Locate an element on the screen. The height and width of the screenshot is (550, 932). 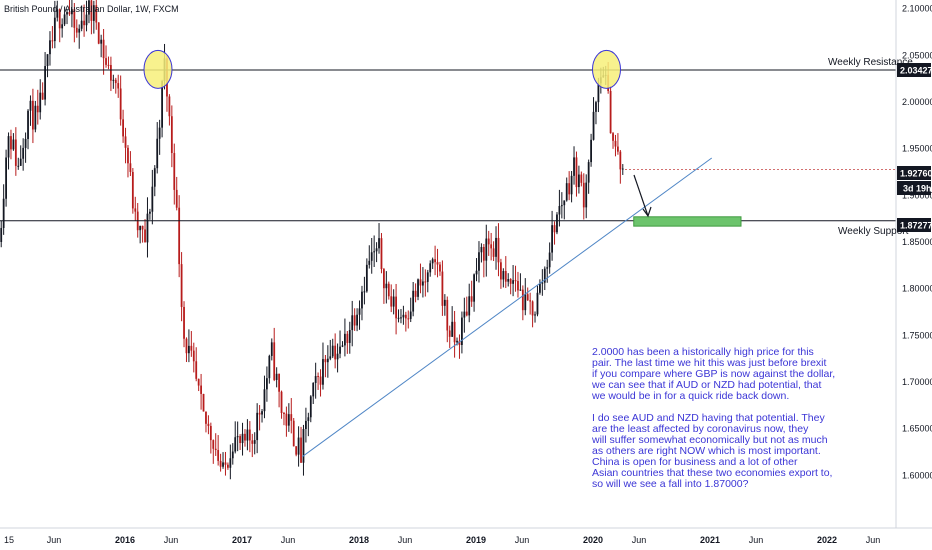
y-tick-label: 1.85000 is located at coordinates (917, 242).